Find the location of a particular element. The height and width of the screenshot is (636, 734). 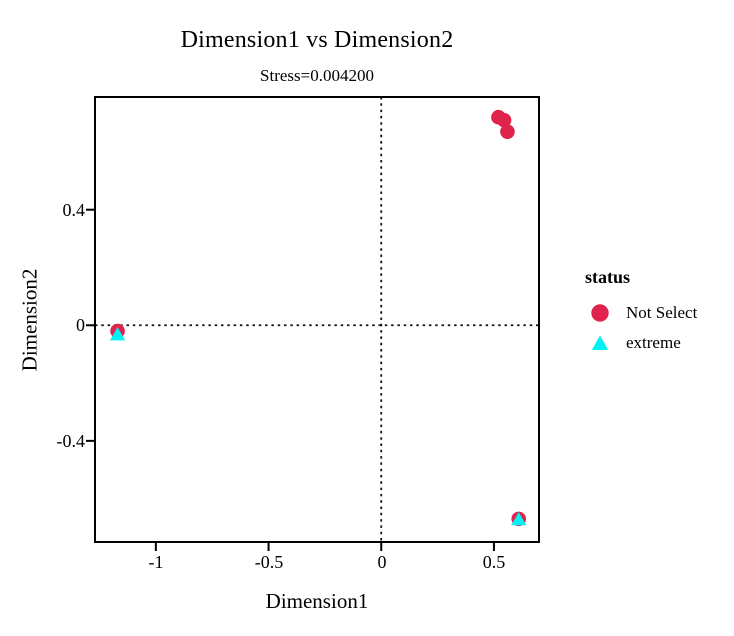

y-axis-label: Dimension2 is located at coordinates (29, 320).